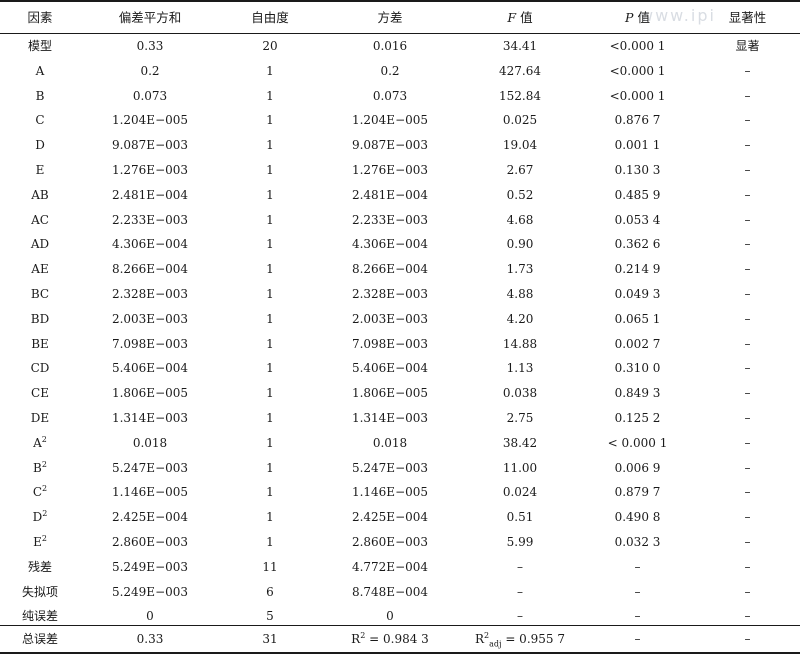  What do you see at coordinates (390, 492) in the screenshot?
I see `cell-ms: 1.146E−005` at bounding box center [390, 492].